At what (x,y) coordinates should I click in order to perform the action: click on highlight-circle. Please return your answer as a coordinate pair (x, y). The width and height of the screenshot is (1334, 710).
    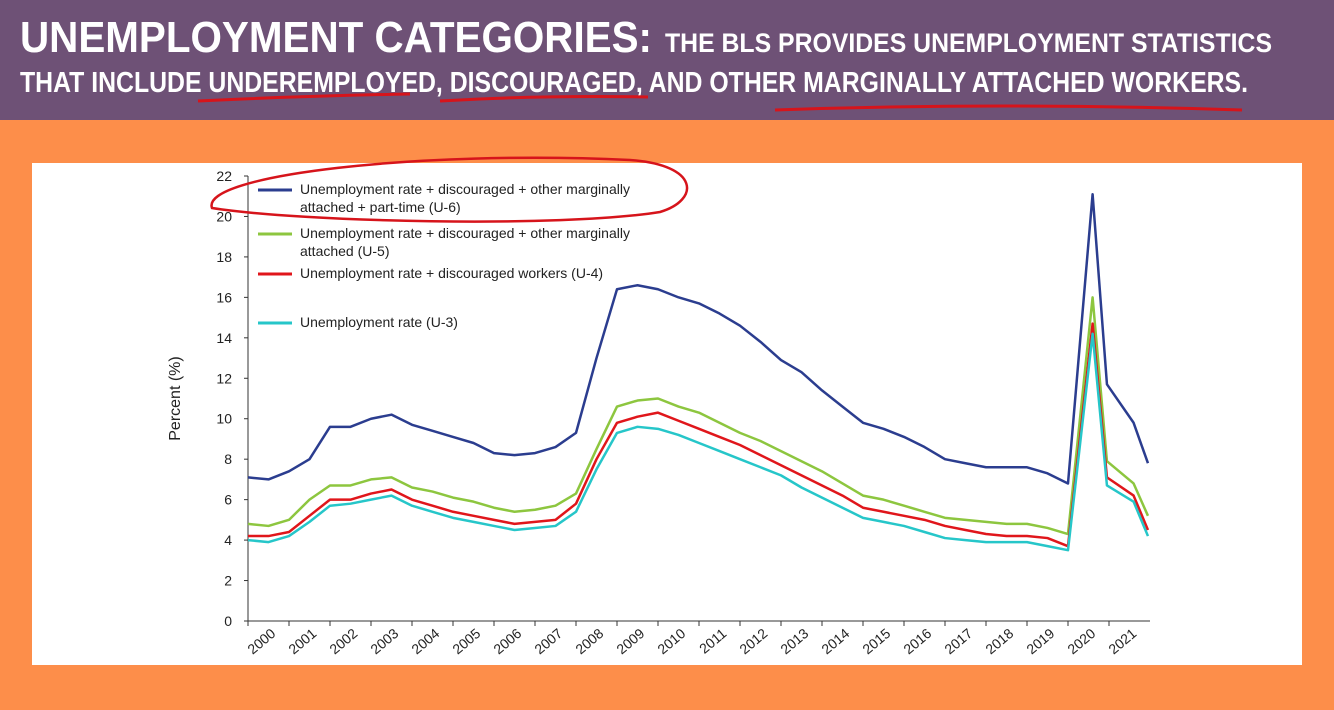
    Looking at the image, I should click on (449, 189).